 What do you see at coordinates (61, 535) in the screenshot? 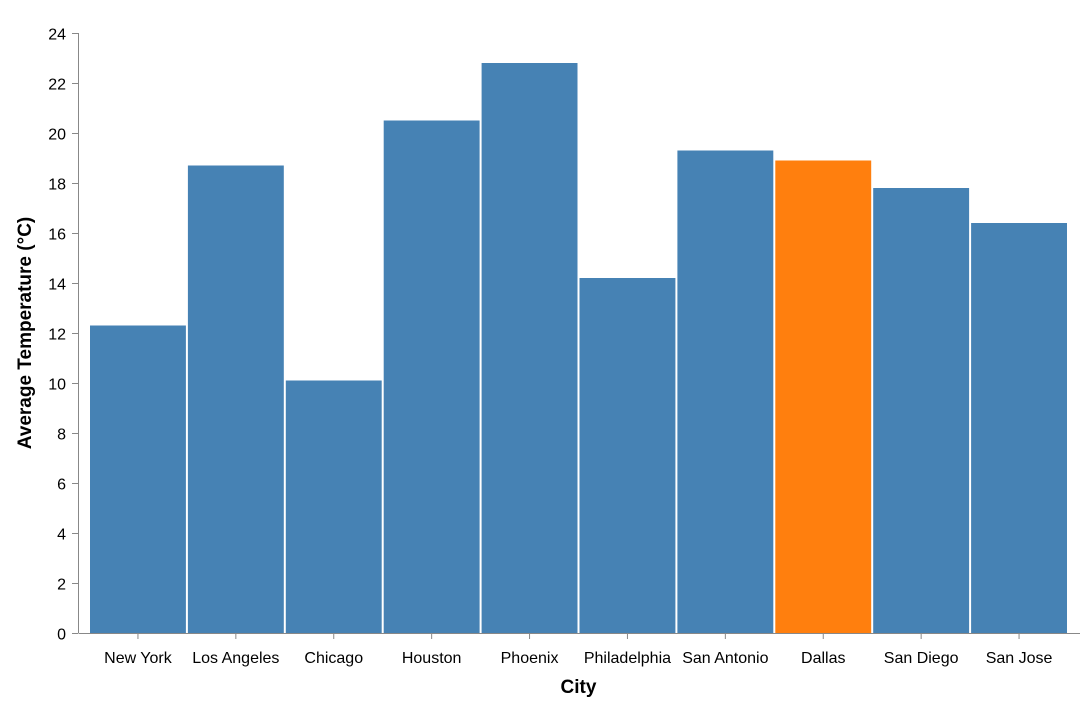
I see `y-tick-label: 4` at bounding box center [61, 535].